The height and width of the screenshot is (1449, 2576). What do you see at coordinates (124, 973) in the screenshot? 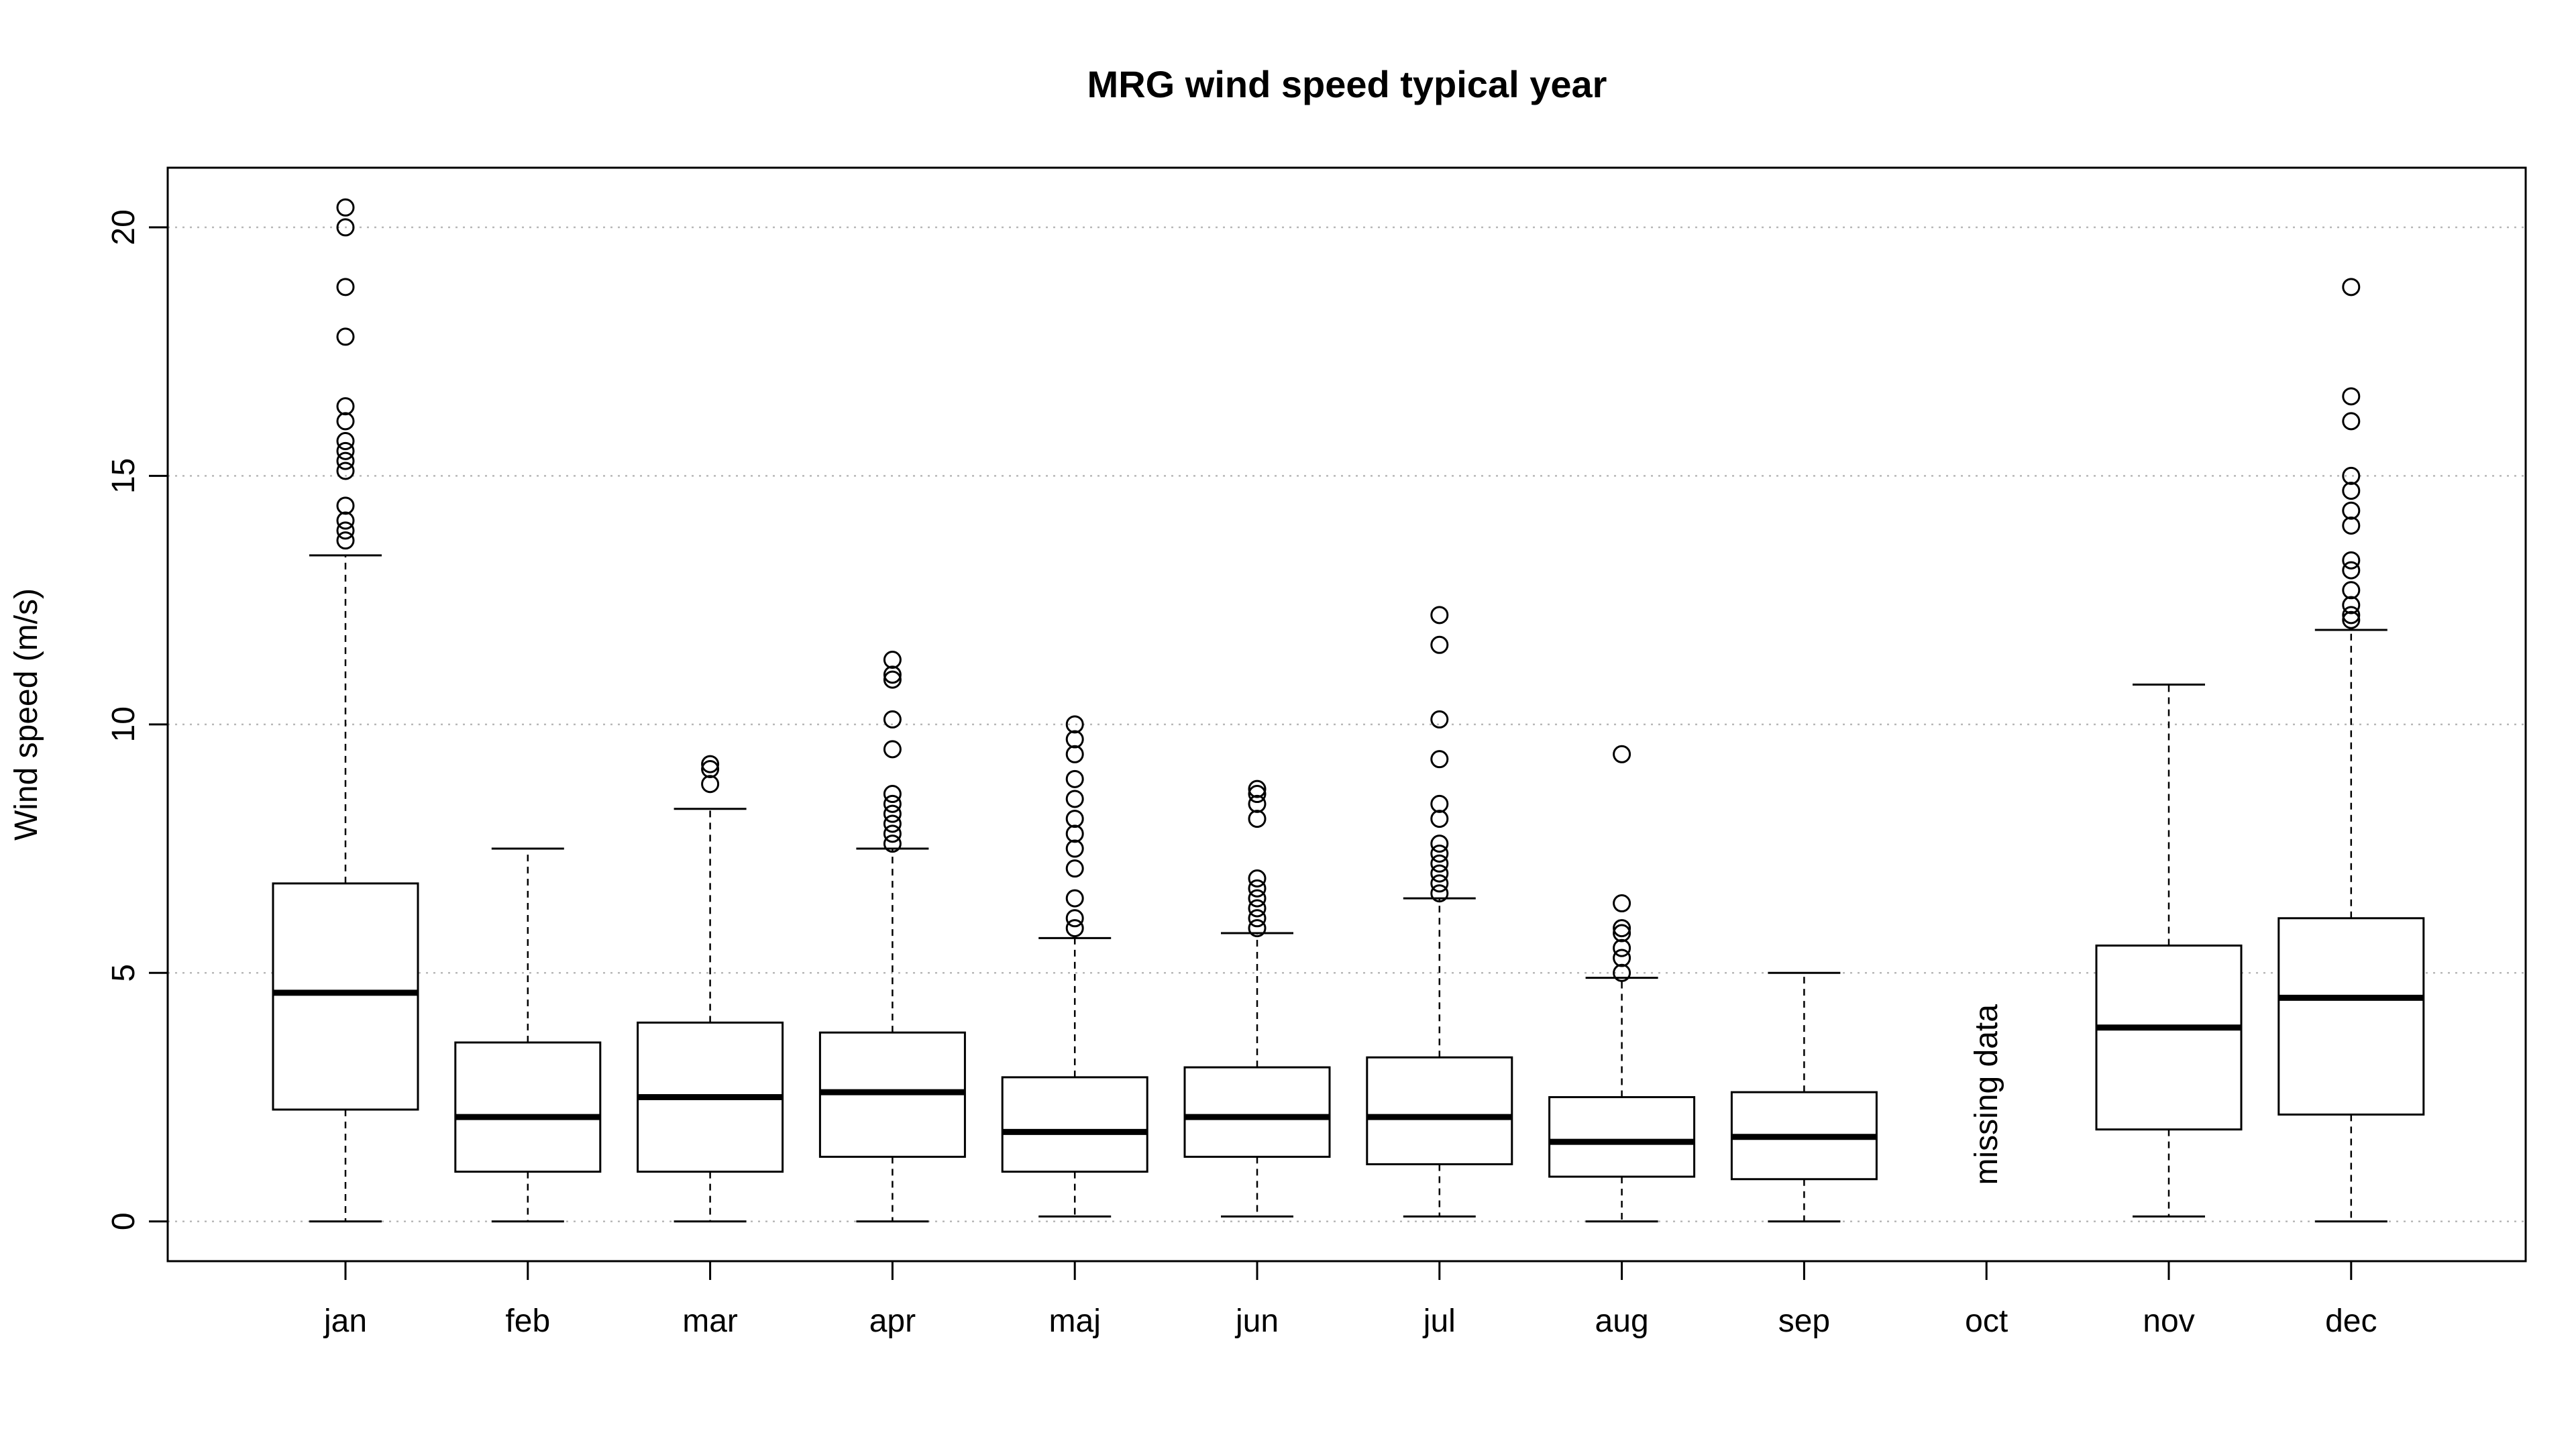
I see `y-tick-label: 5` at bounding box center [124, 973].